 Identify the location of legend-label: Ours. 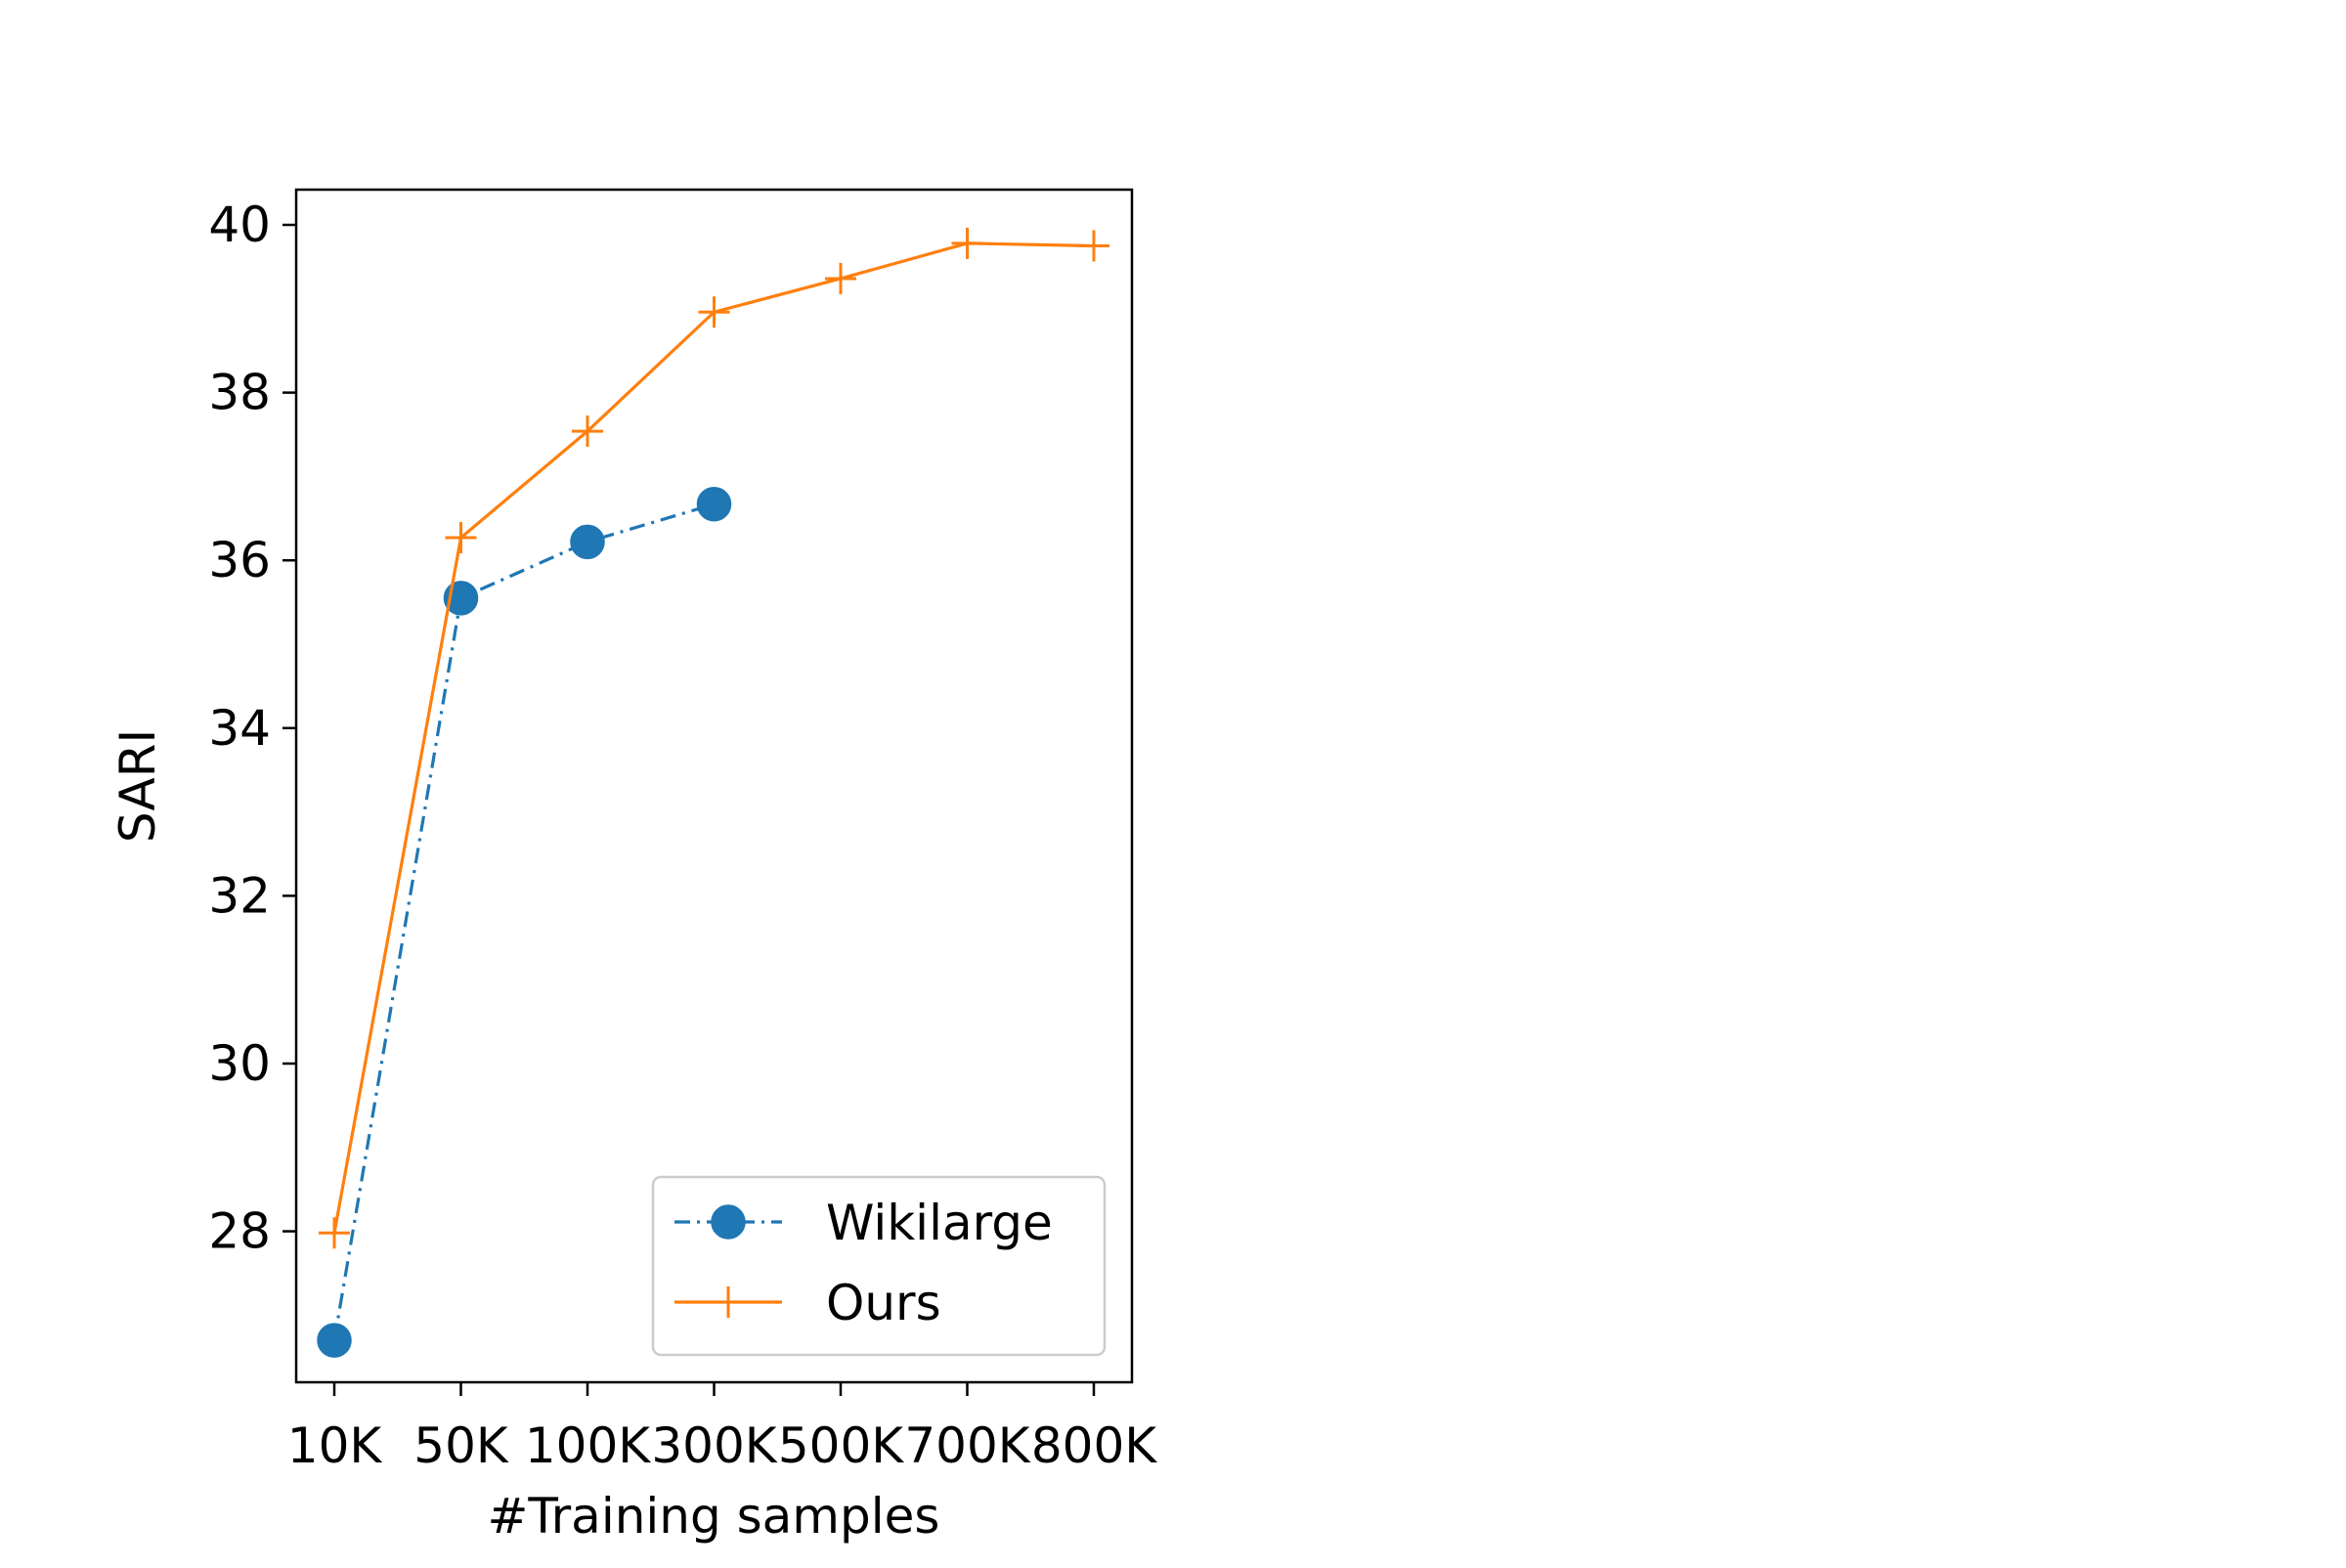
(884, 1303).